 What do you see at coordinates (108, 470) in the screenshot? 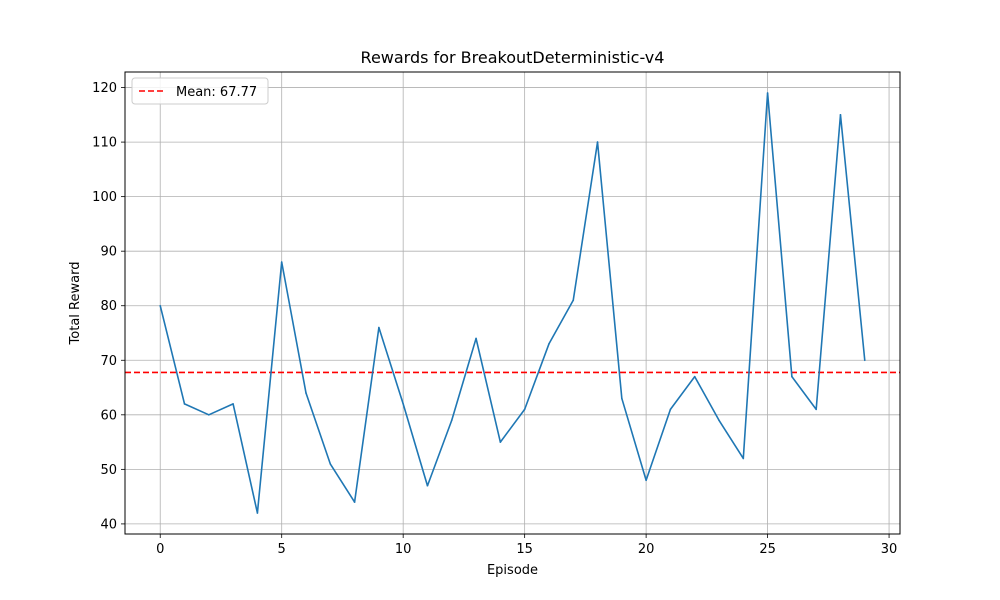
I see `y-tick-label: 50` at bounding box center [108, 470].